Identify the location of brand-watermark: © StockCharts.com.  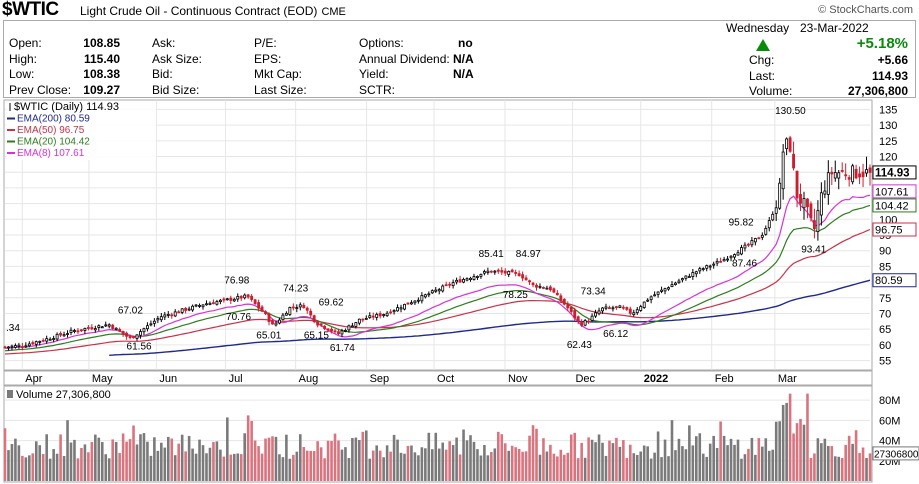
(865, 10).